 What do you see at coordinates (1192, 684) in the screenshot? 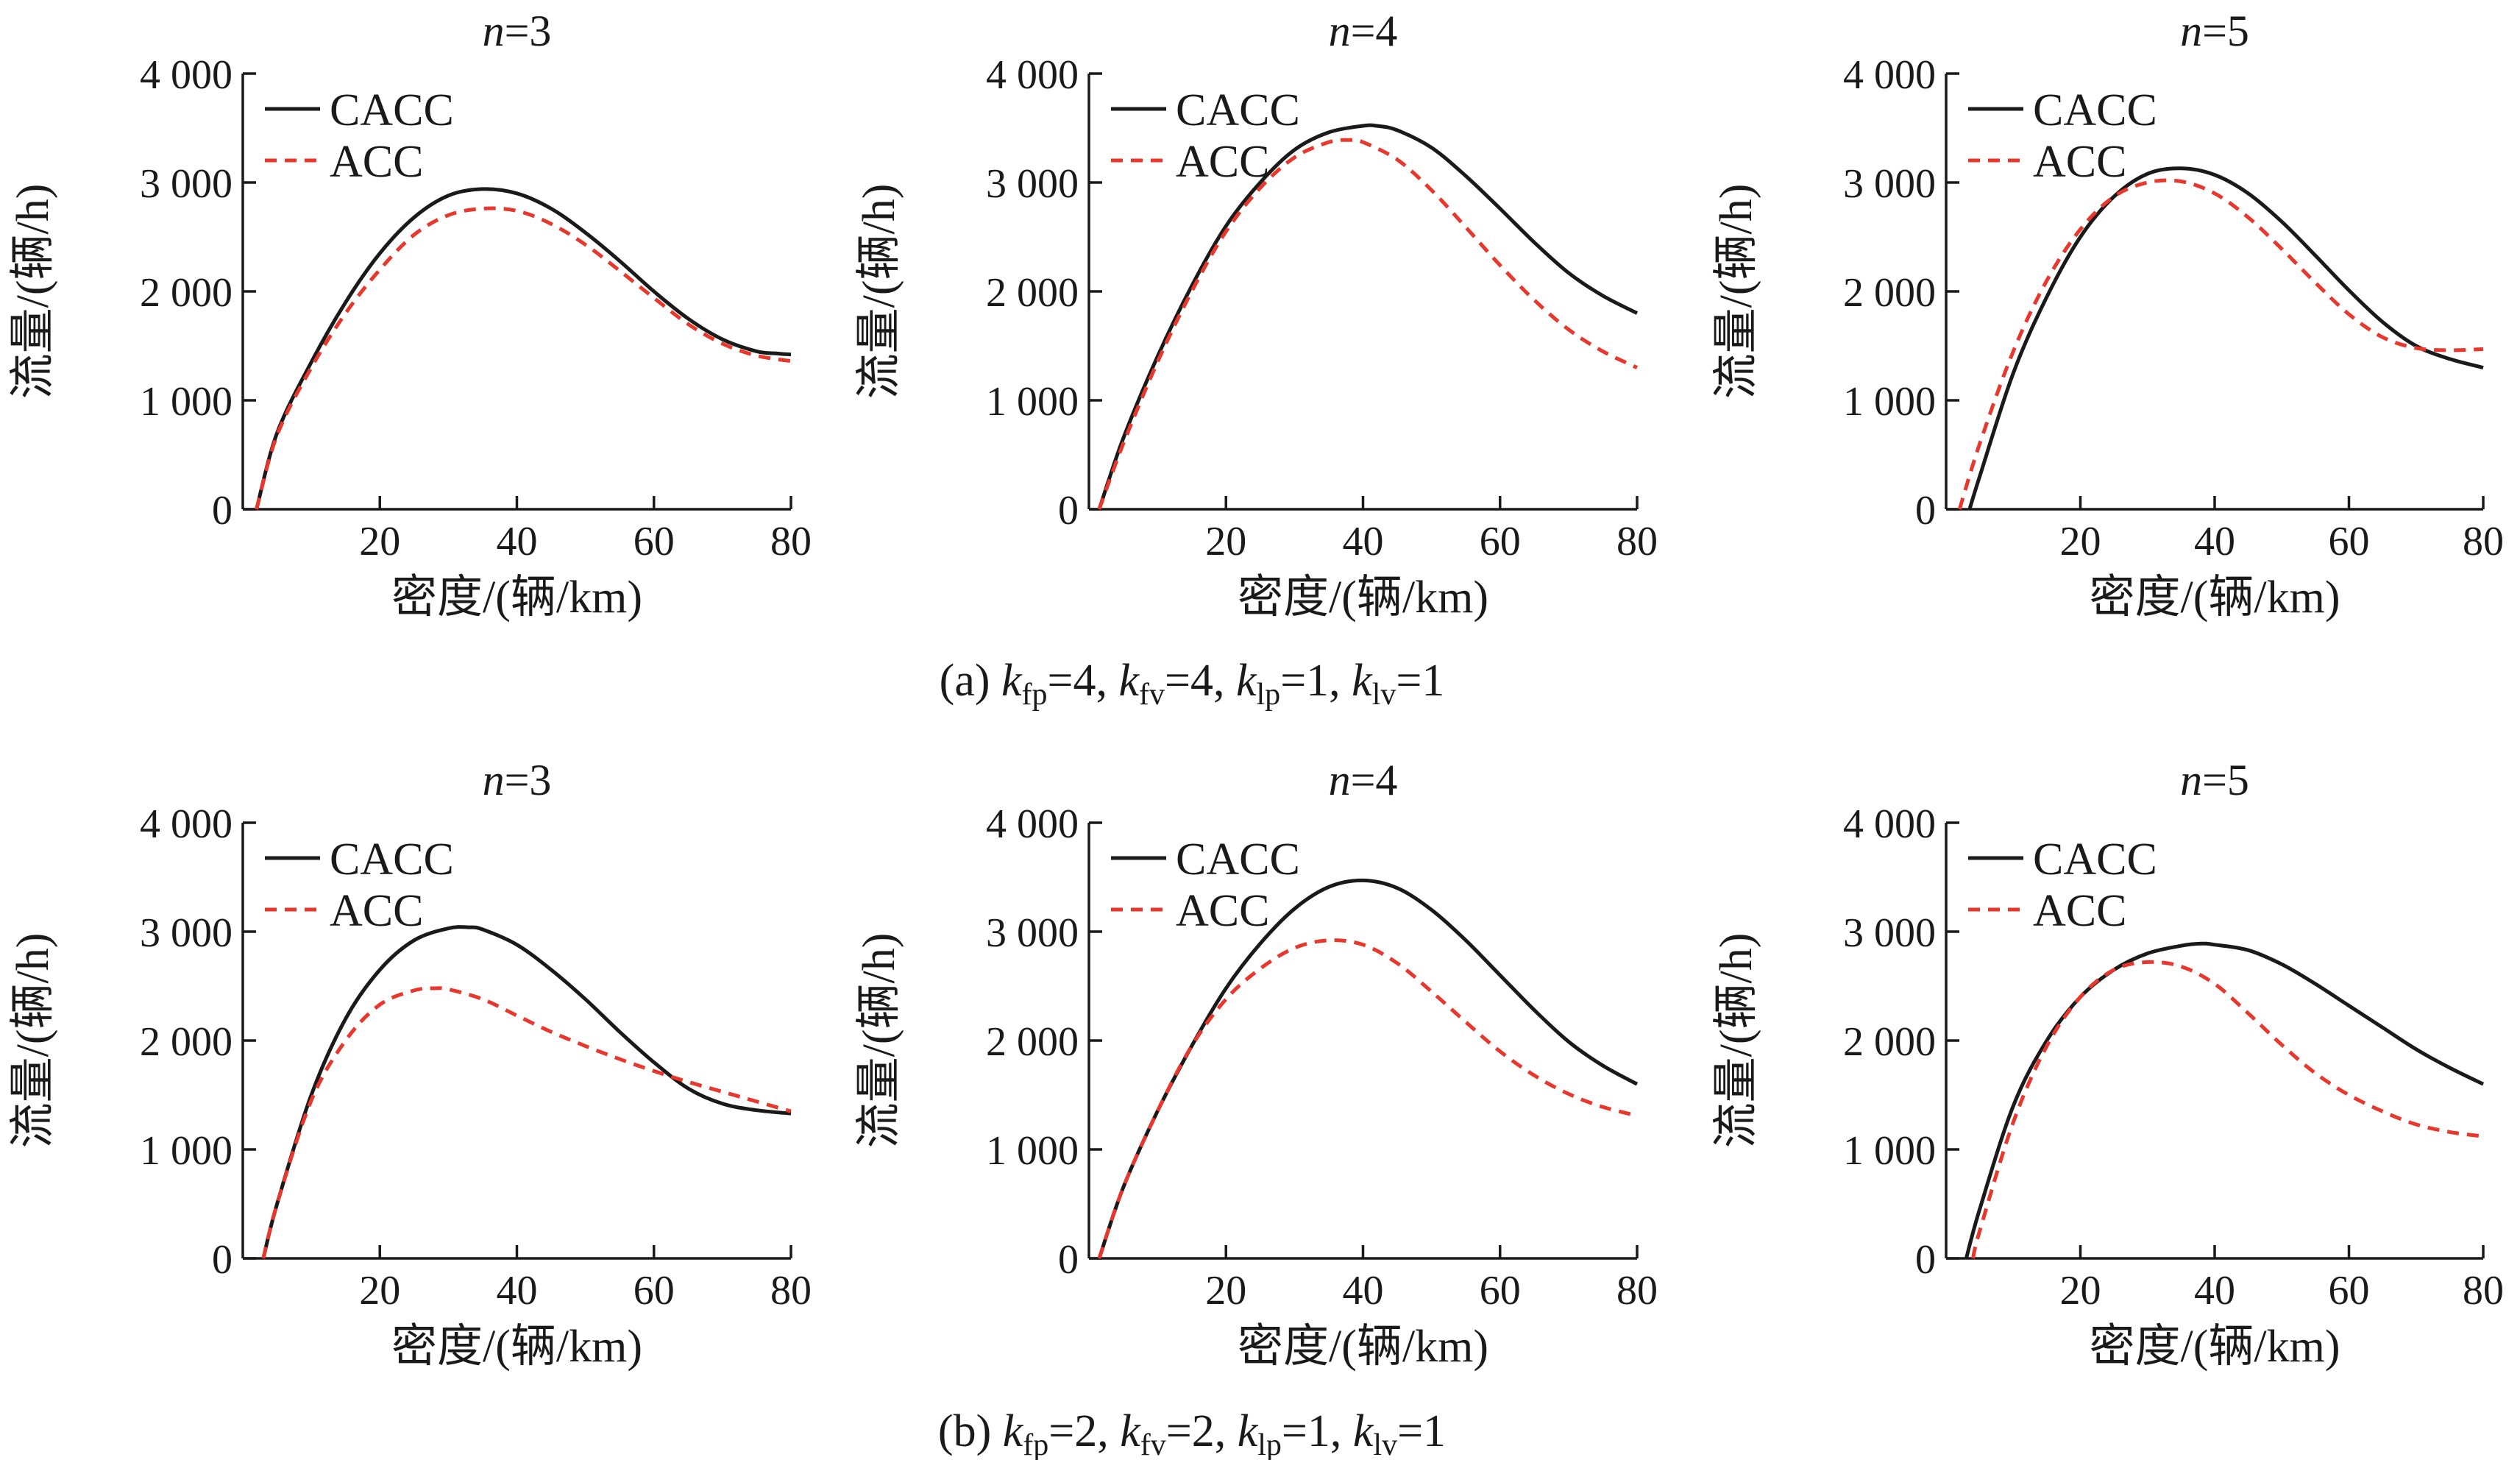
I see `caption-a: (a) kfp=4, kfv=4, klp=1, klv=1` at bounding box center [1192, 684].